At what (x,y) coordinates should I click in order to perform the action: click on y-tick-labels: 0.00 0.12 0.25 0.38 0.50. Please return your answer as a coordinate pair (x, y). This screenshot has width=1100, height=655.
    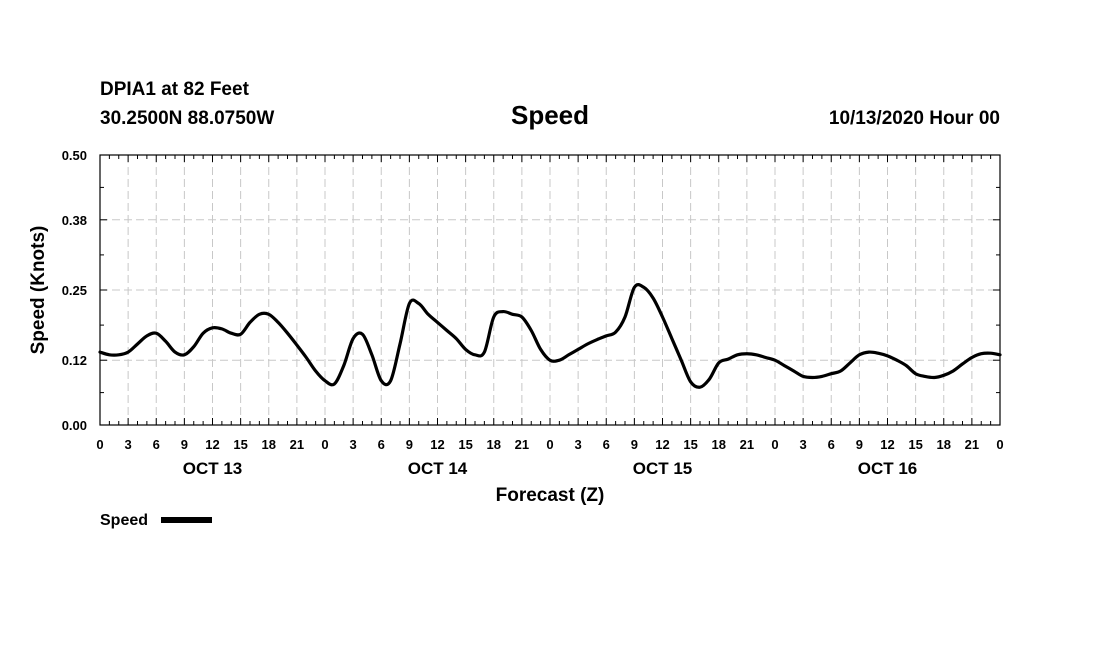
    Looking at the image, I should click on (74, 290).